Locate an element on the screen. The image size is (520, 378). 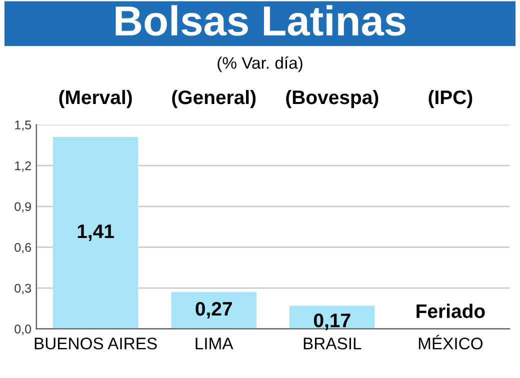
text: (Merval) is located at coordinates (95, 99).